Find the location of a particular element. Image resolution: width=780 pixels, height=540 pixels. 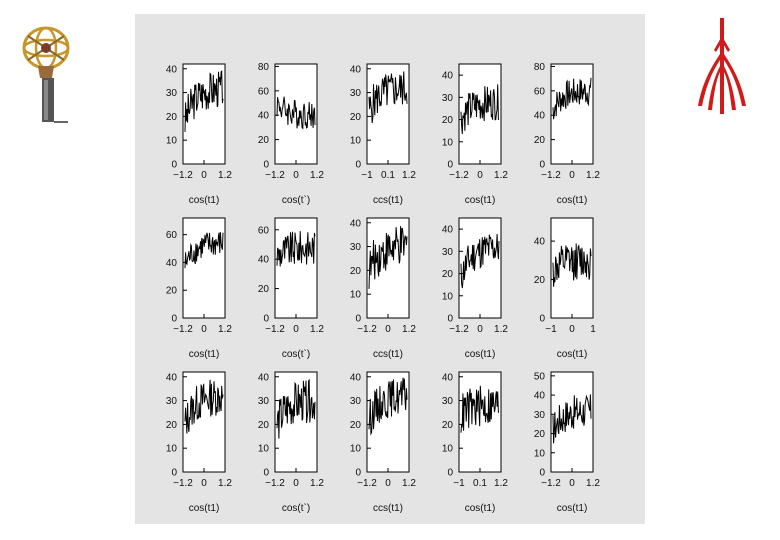

red-emblem-logo-icon is located at coordinates (722, 66).